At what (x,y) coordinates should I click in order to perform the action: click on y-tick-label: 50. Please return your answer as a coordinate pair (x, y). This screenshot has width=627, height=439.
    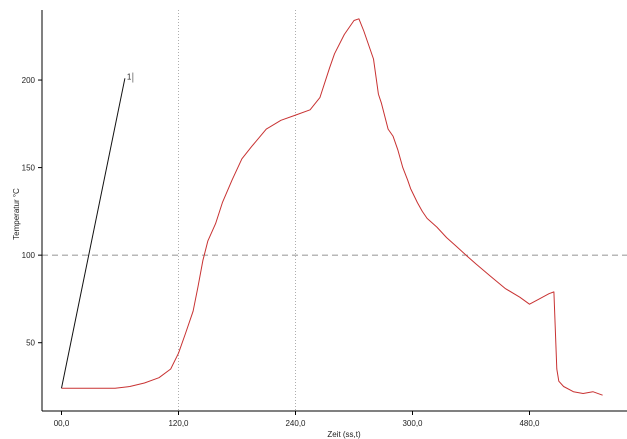
    Looking at the image, I should click on (30, 343).